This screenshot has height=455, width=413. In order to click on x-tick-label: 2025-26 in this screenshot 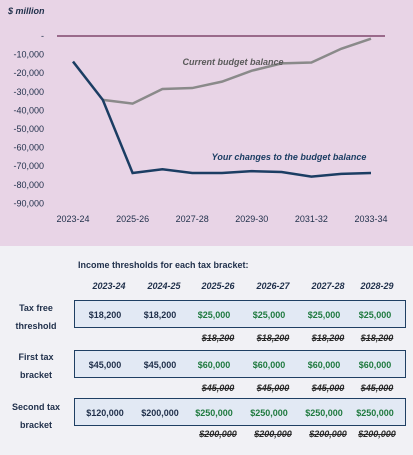, I will do `click(132, 219)`.